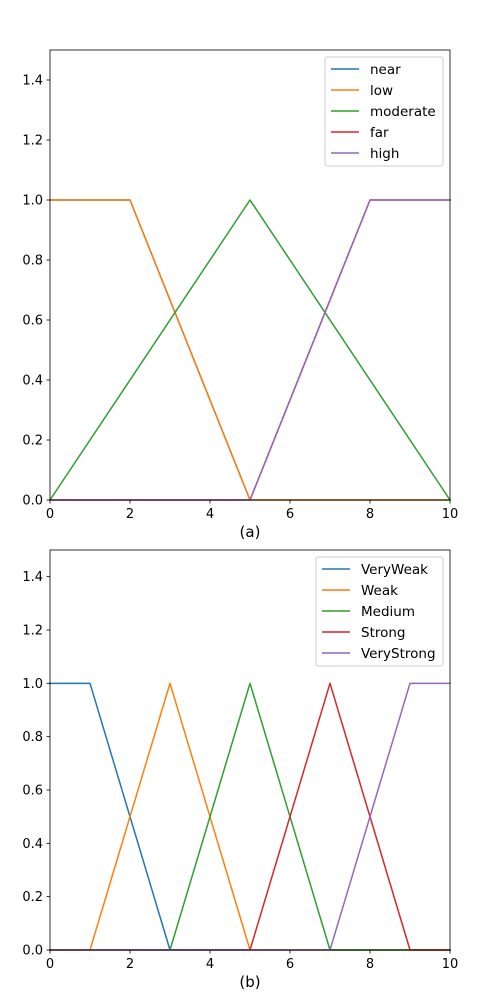 This screenshot has width=500, height=1000. Describe the element at coordinates (381, 91) in the screenshot. I see `legend-label-low: low` at that location.